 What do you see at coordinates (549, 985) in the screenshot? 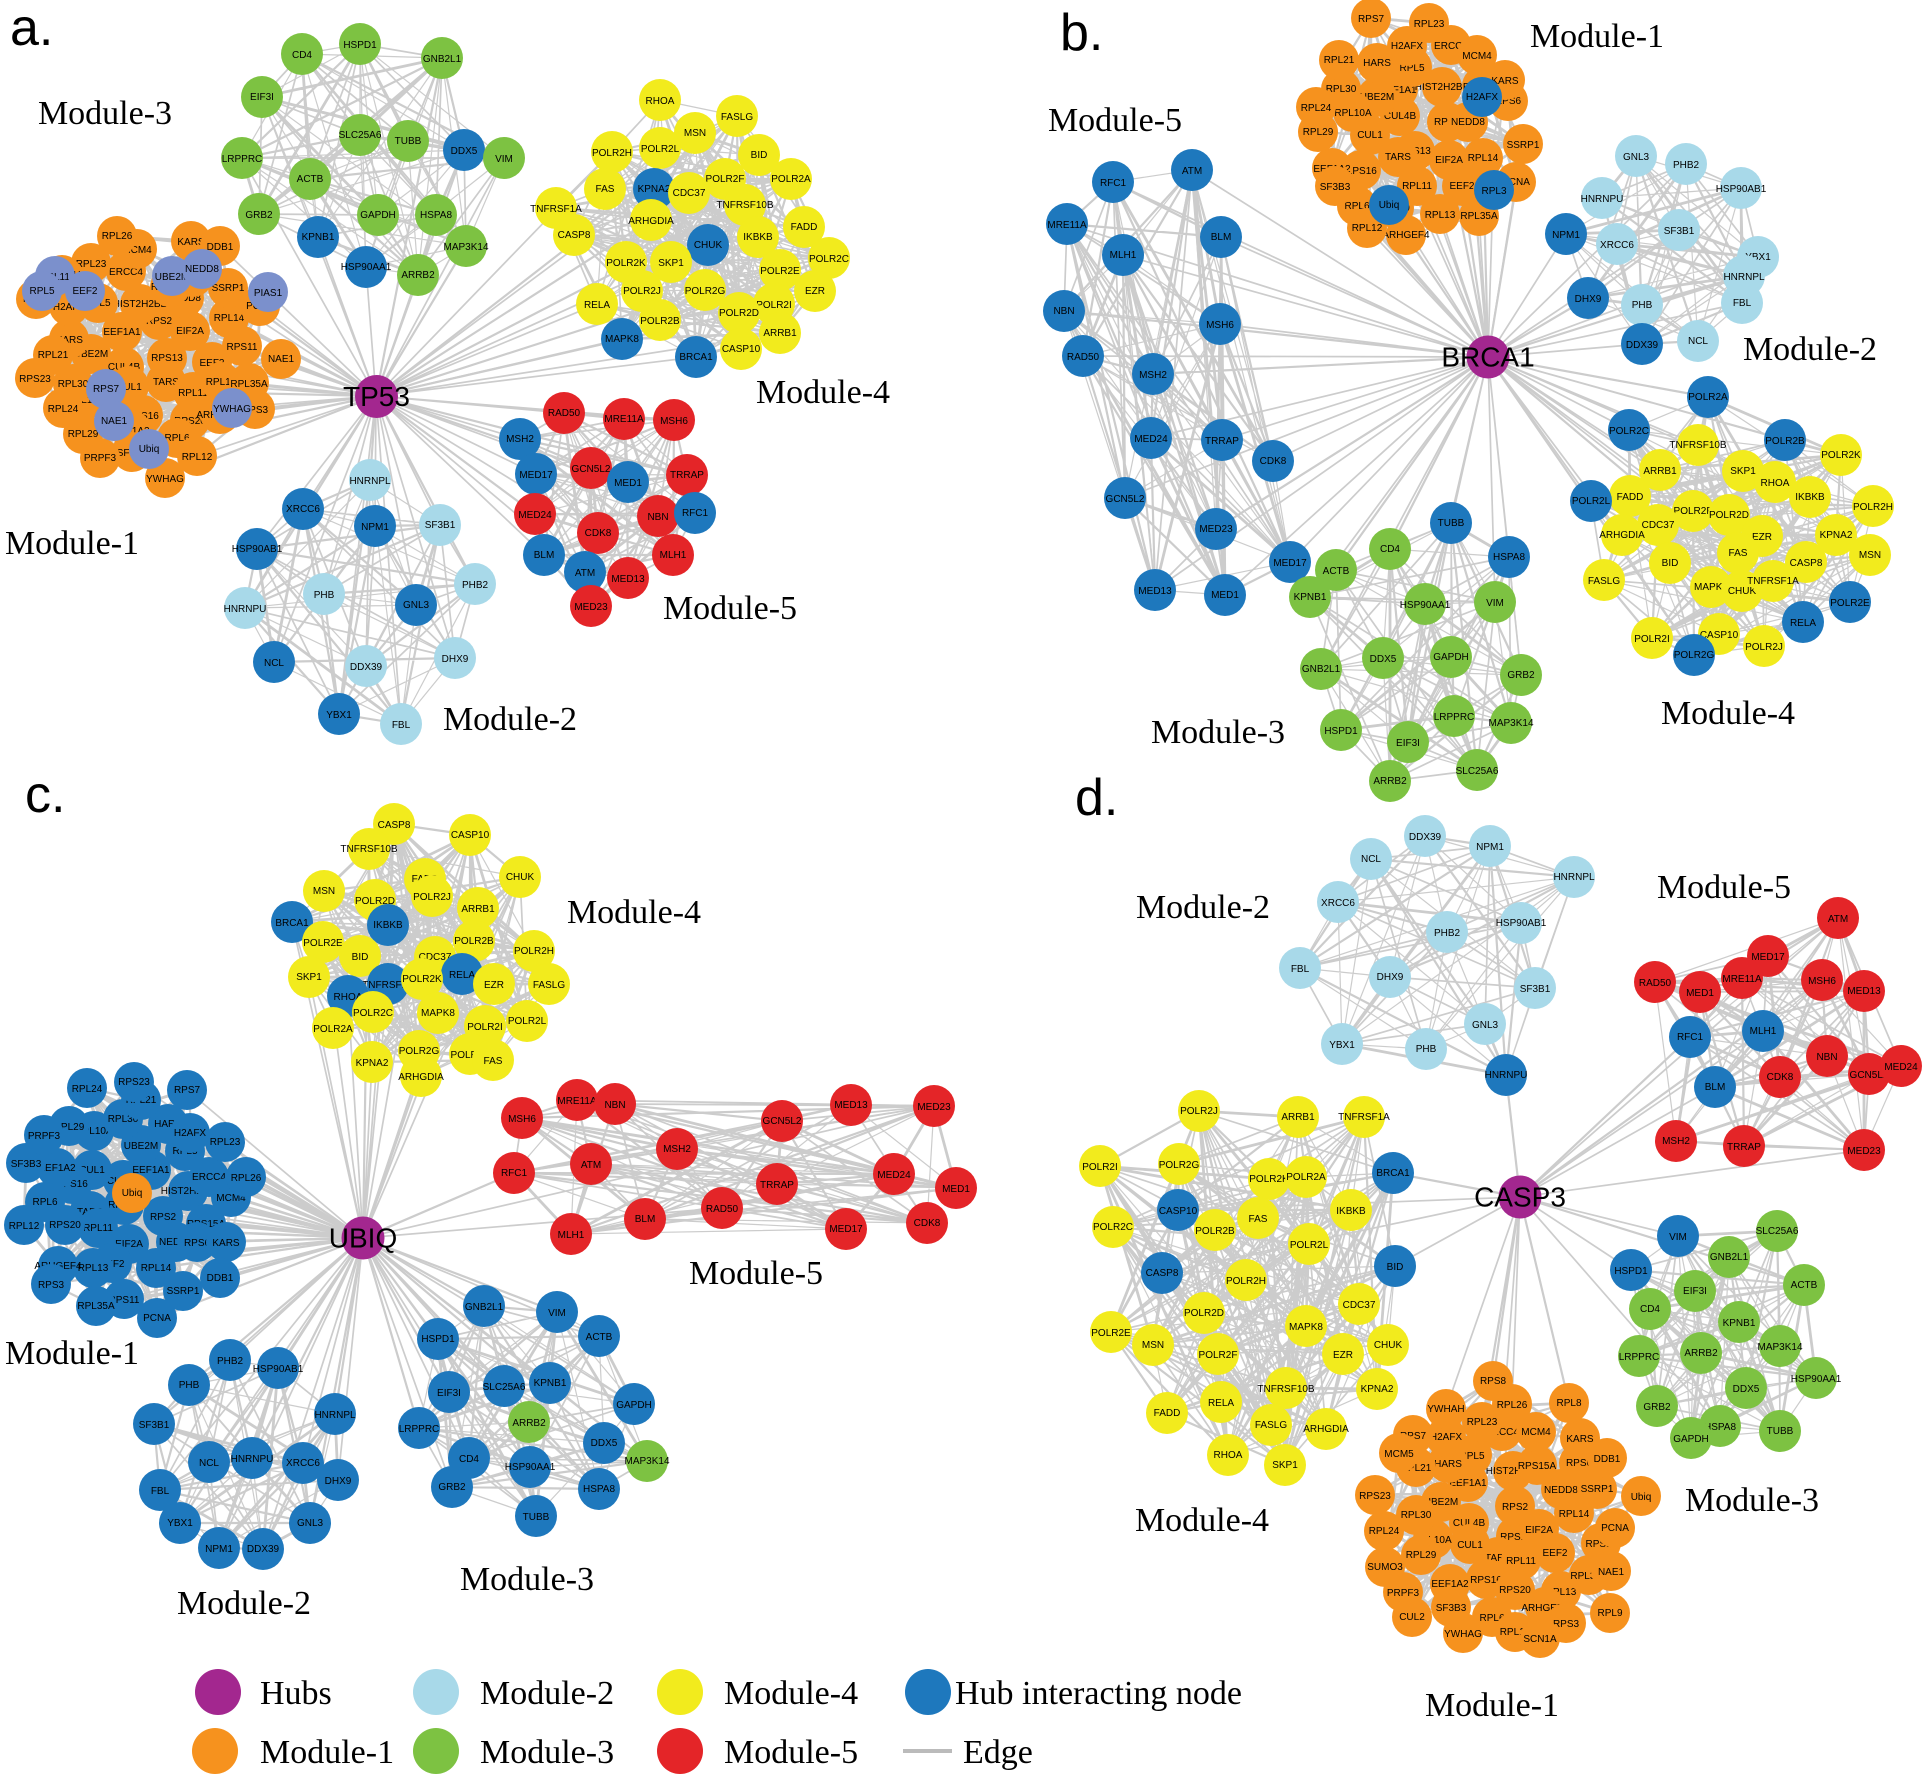
I see `svg-text: FASLG` at bounding box center [549, 985].